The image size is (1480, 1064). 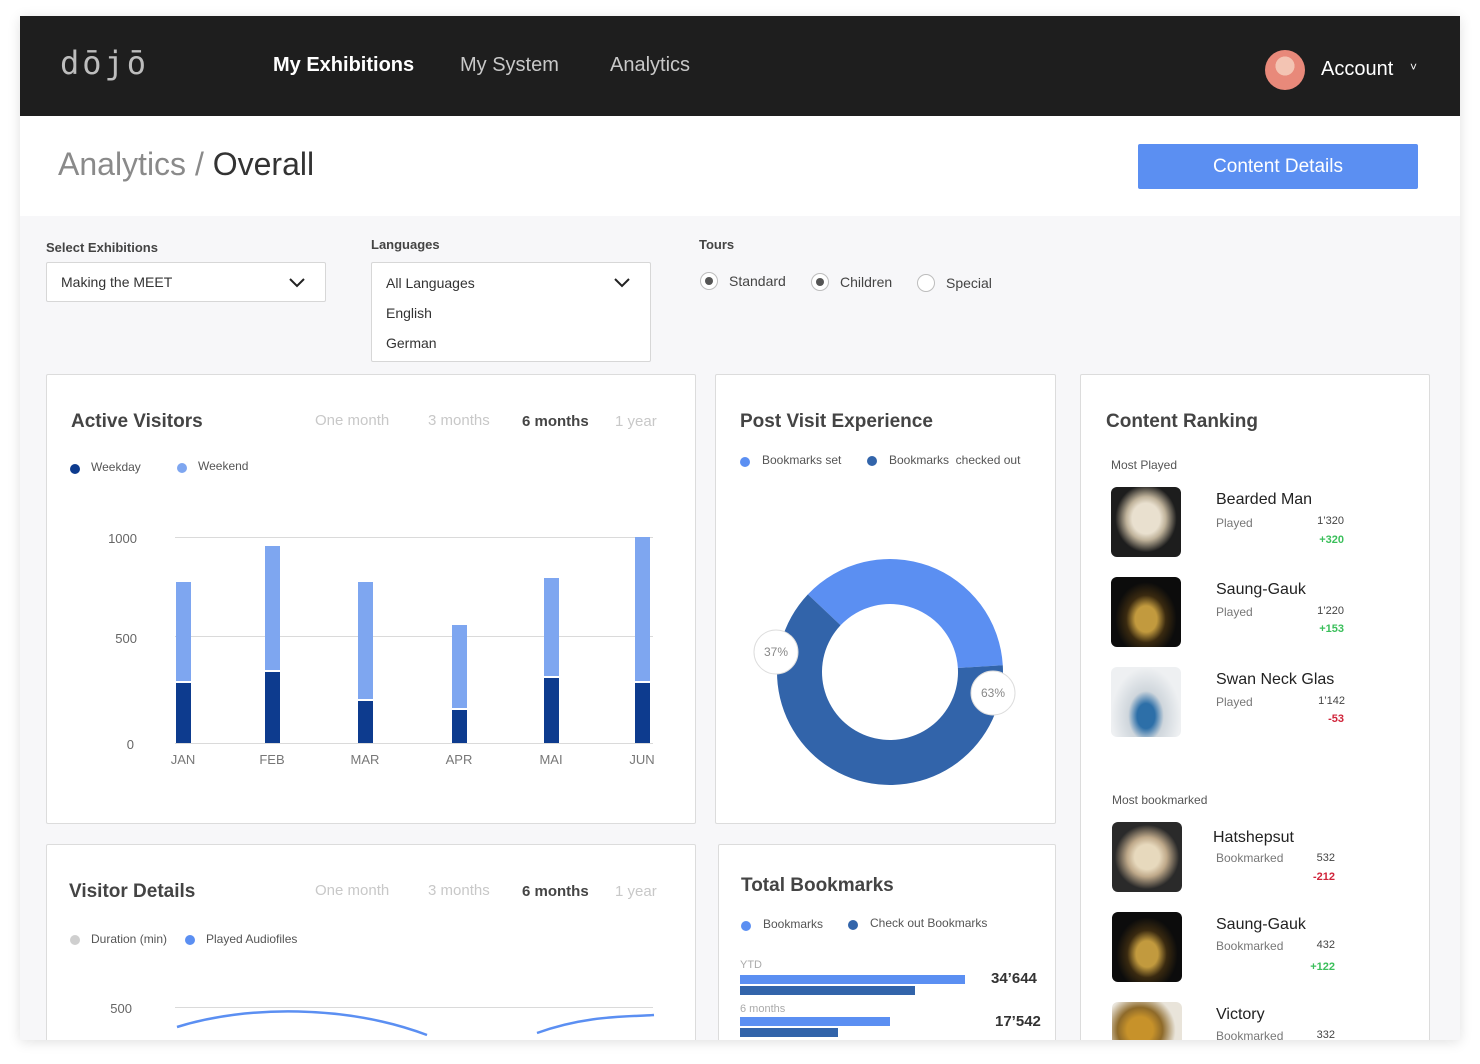 What do you see at coordinates (1414, 67) in the screenshot?
I see `chevron-down-icon: ˅` at bounding box center [1414, 67].